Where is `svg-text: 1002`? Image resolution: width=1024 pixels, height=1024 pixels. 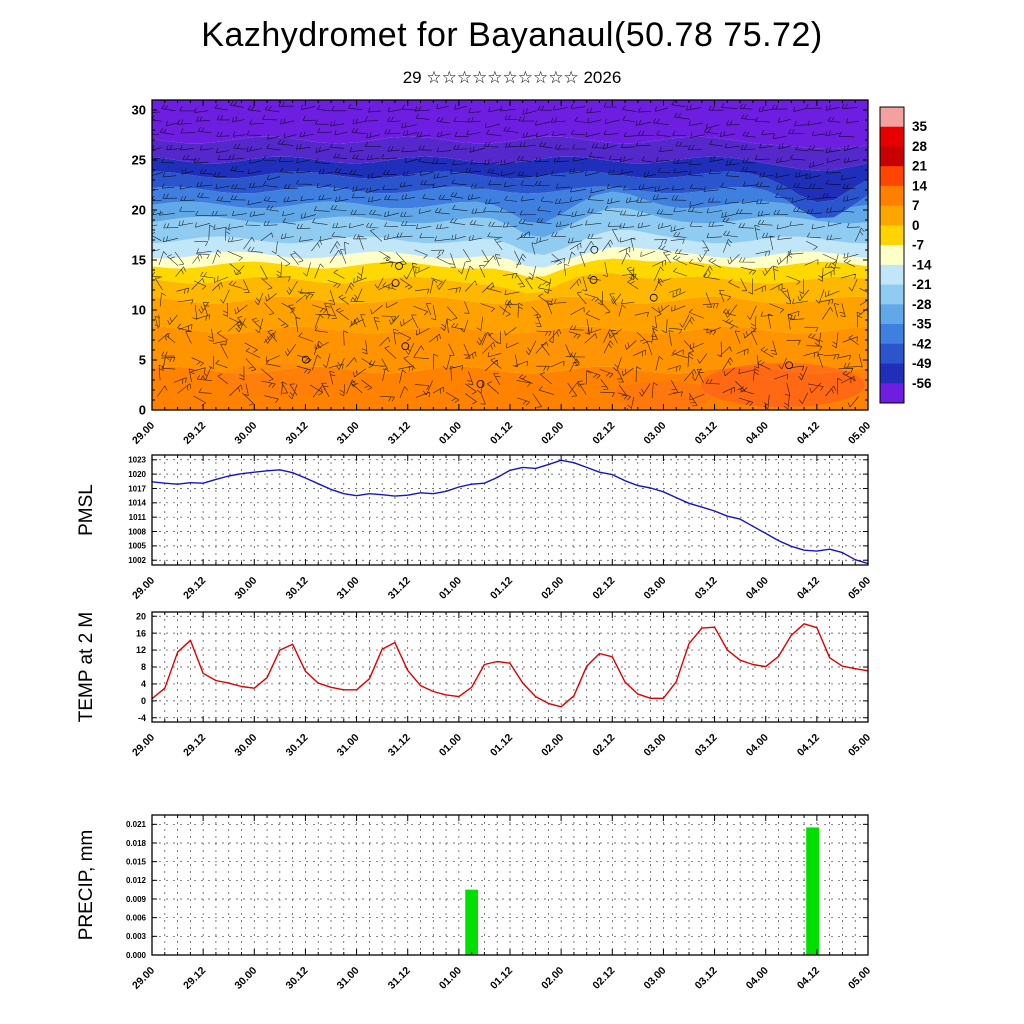 svg-text: 1002 is located at coordinates (137, 560).